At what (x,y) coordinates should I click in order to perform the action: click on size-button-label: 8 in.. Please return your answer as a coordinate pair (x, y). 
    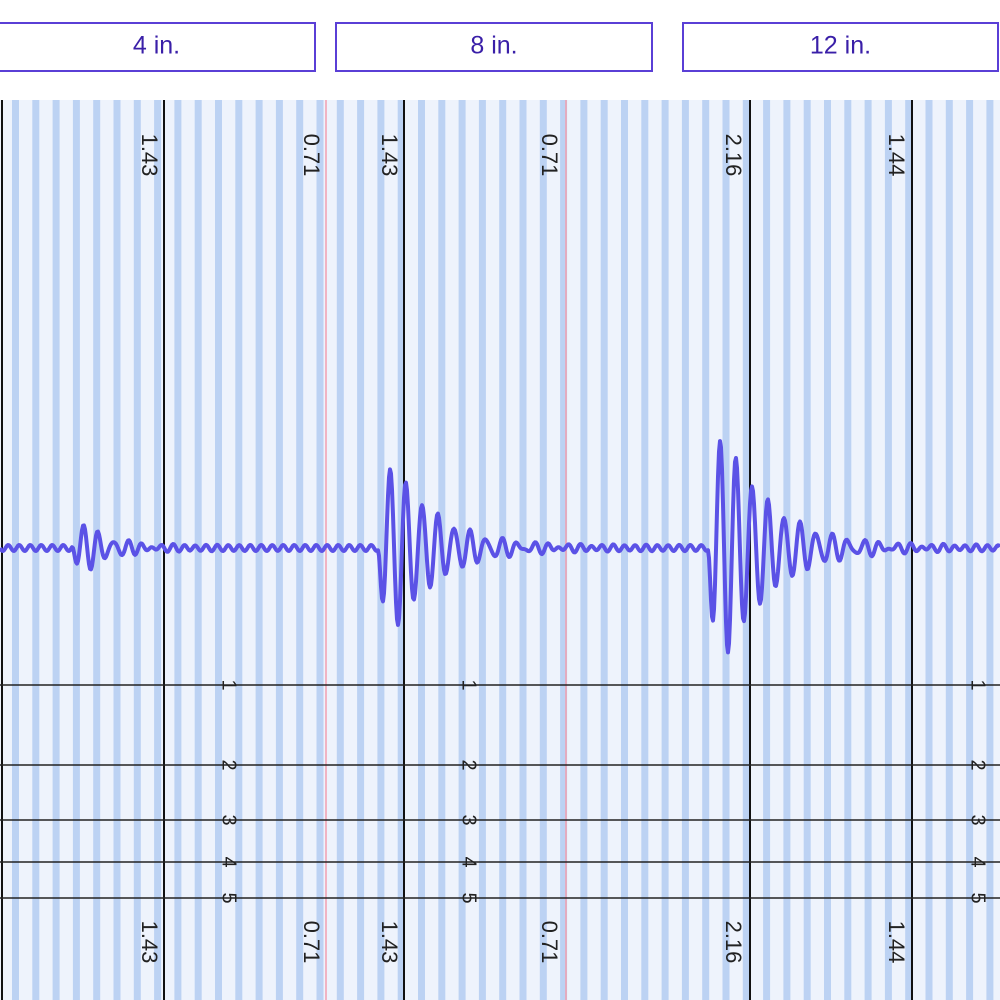
    Looking at the image, I should click on (493, 46).